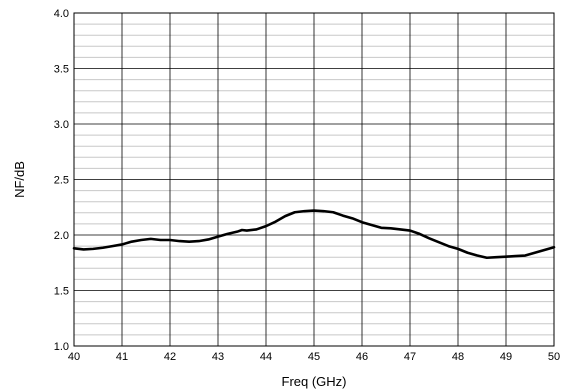 The image size is (565, 392). I want to click on y-tick-label: 1.0, so click(61, 347).